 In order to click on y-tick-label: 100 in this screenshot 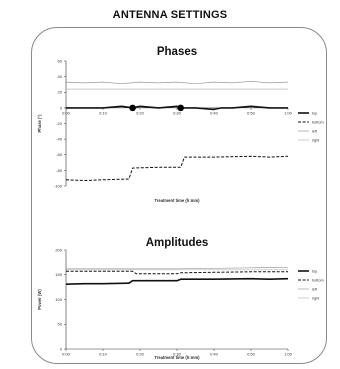, I will do `click(58, 299)`.